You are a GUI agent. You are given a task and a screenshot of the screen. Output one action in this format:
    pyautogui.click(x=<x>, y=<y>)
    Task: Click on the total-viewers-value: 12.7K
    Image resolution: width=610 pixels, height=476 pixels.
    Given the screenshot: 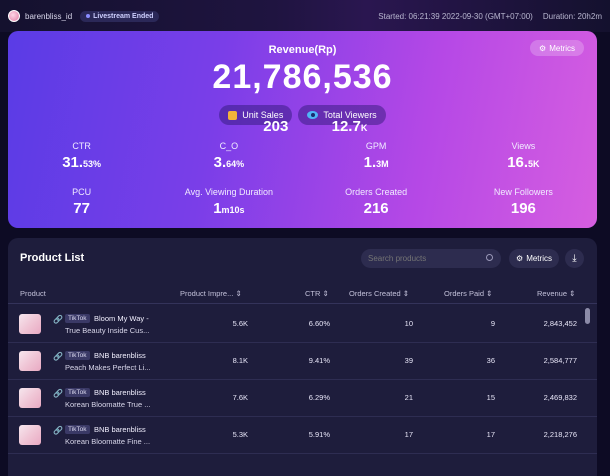 What is the action you would take?
    pyautogui.click(x=349, y=126)
    